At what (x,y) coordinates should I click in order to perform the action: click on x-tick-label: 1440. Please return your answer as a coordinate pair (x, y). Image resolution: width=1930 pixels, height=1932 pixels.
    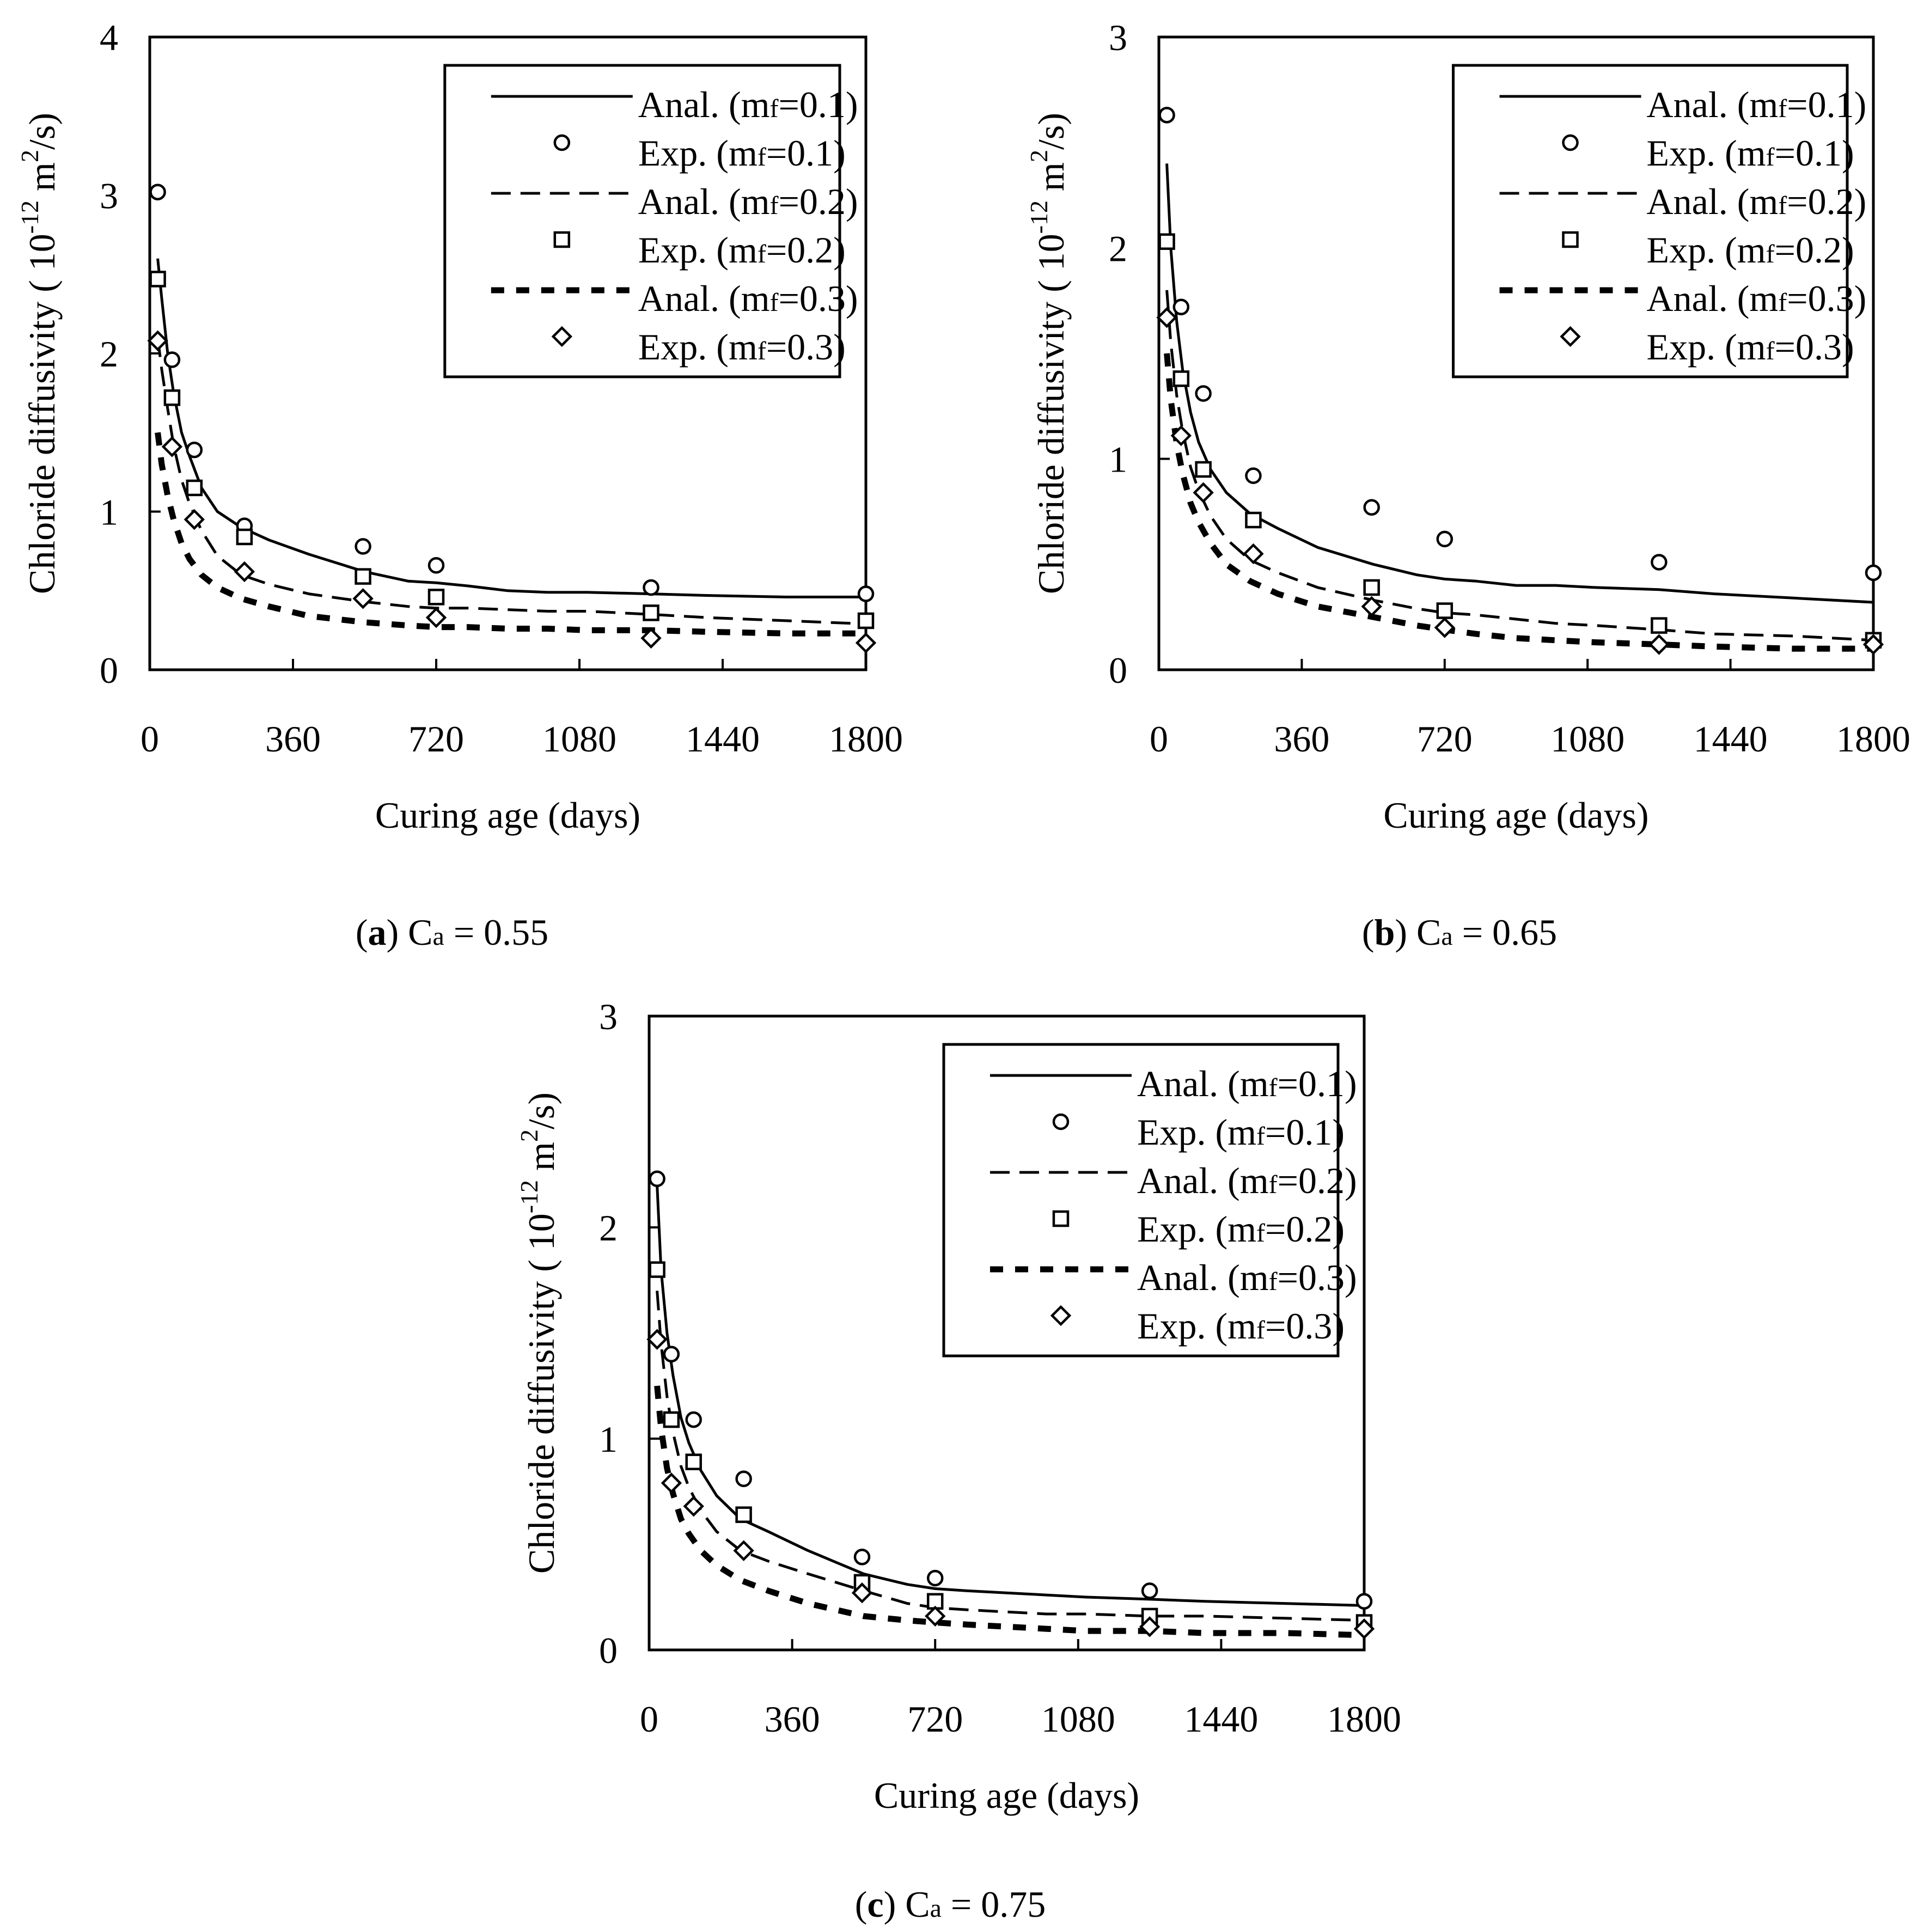
    Looking at the image, I should click on (1731, 739).